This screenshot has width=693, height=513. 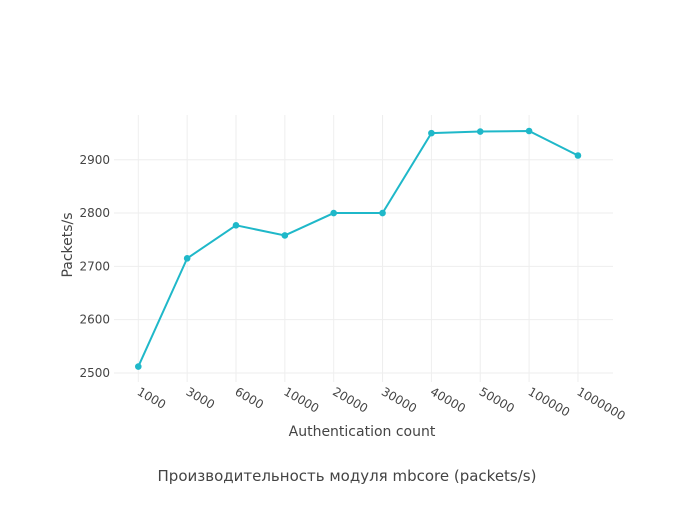 What do you see at coordinates (600, 403) in the screenshot?
I see `x-tick-label: 1000000` at bounding box center [600, 403].